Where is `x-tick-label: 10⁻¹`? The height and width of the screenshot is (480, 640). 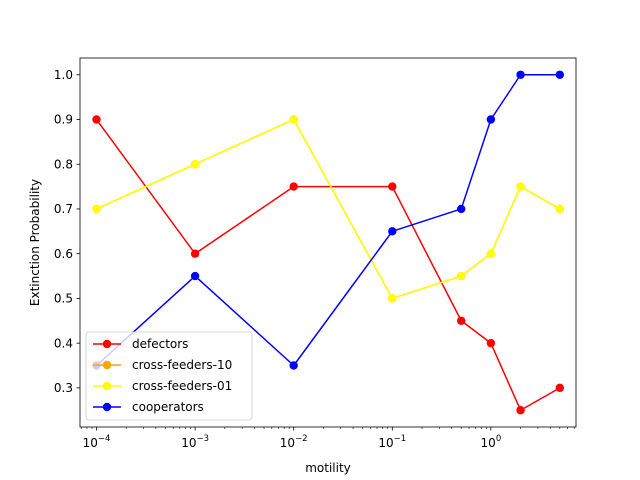 x-tick-label: 10⁻¹ is located at coordinates (392, 442).